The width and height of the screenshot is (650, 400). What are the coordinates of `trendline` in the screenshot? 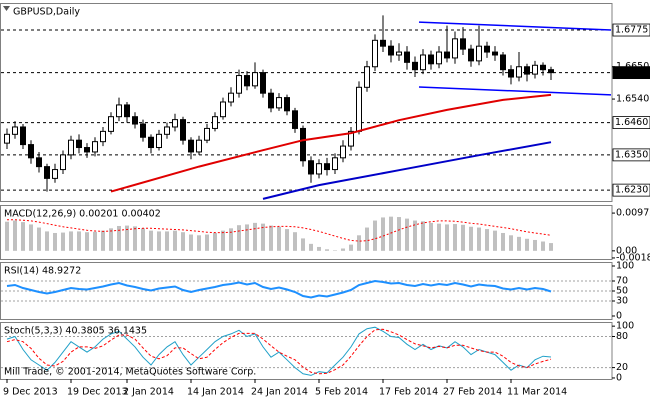 It's located at (515, 26).